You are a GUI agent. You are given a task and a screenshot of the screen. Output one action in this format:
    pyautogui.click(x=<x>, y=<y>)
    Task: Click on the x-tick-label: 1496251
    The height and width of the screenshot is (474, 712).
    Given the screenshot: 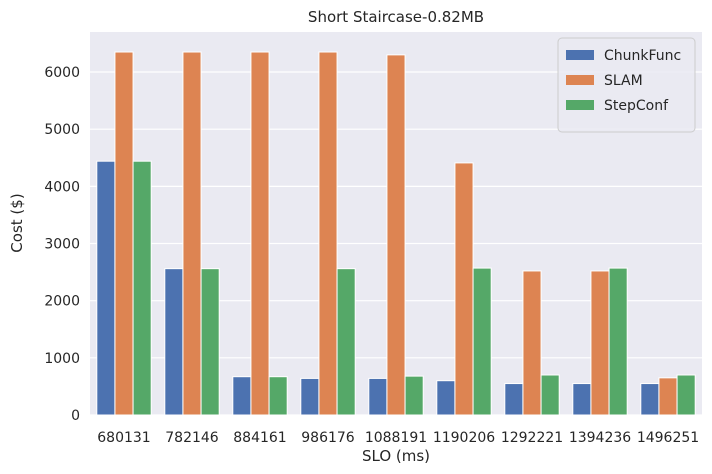 What is the action you would take?
    pyautogui.click(x=668, y=438)
    